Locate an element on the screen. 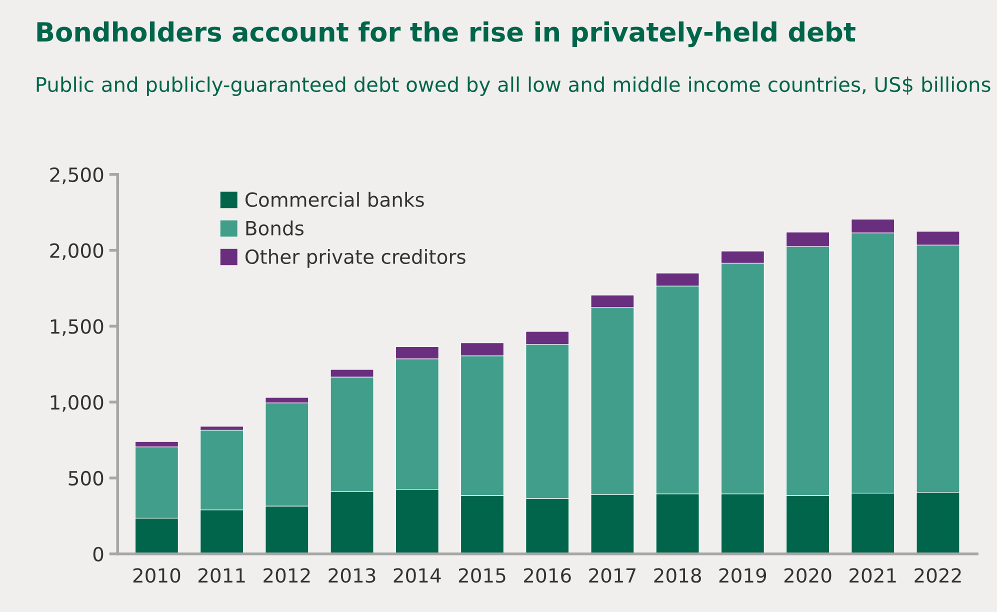 The width and height of the screenshot is (997, 612). y-tick-label: 1,000 is located at coordinates (77, 403).